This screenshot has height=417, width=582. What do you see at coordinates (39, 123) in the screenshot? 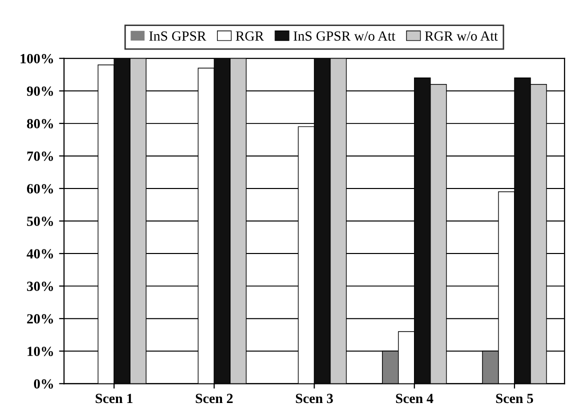
I see `y-tick-label: 80%` at bounding box center [39, 123].